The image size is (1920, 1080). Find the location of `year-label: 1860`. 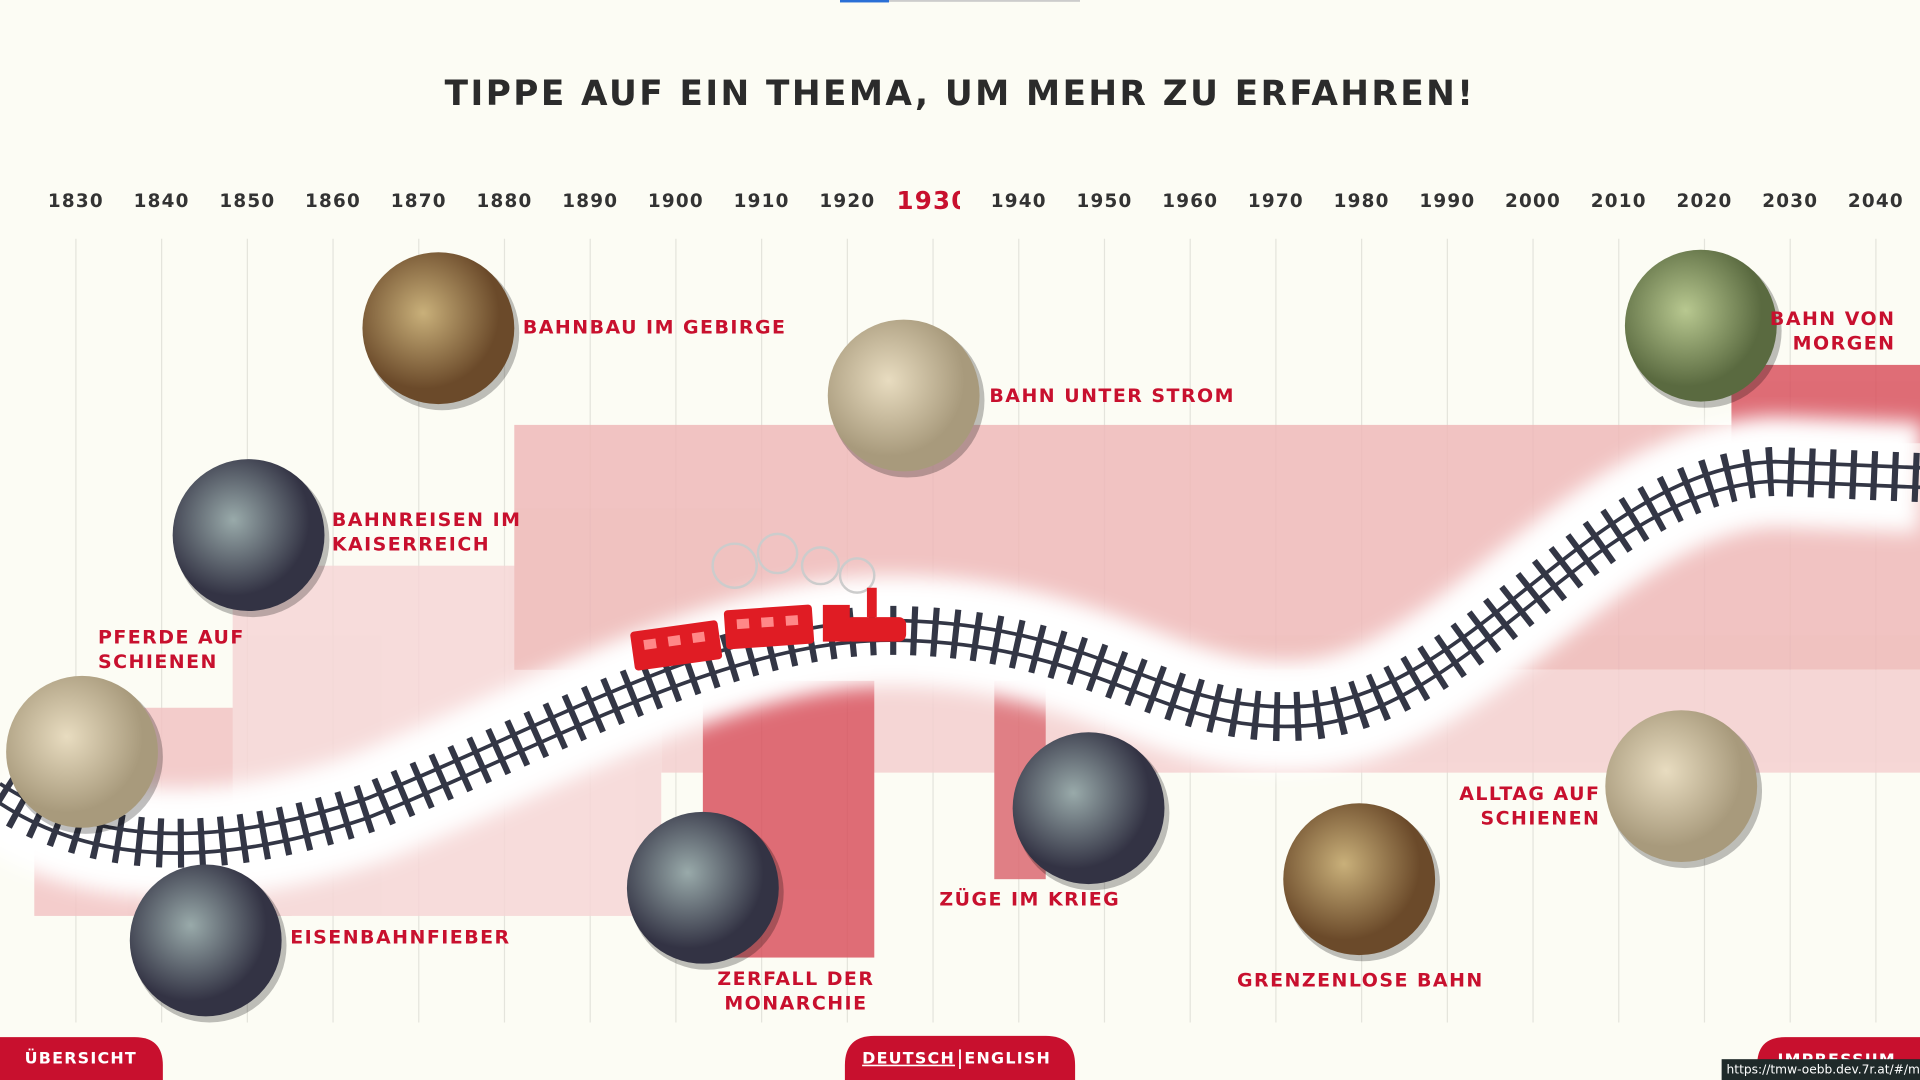

year-label: 1860 is located at coordinates (333, 201).